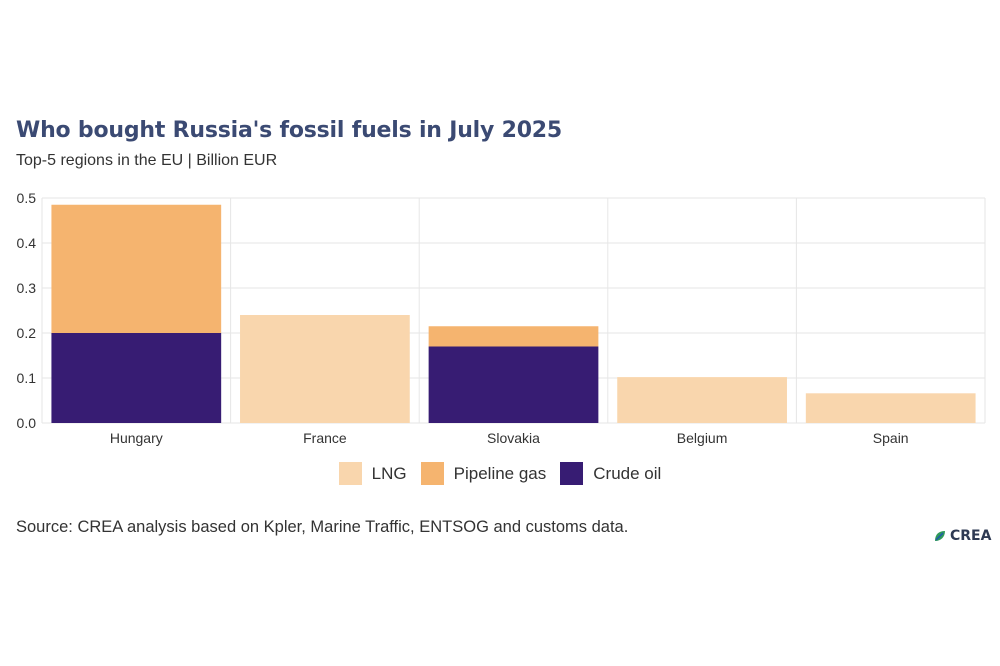 Image resolution: width=1000 pixels, height=666 pixels. Describe the element at coordinates (27, 378) in the screenshot. I see `y-tick-label: 0.1` at that location.